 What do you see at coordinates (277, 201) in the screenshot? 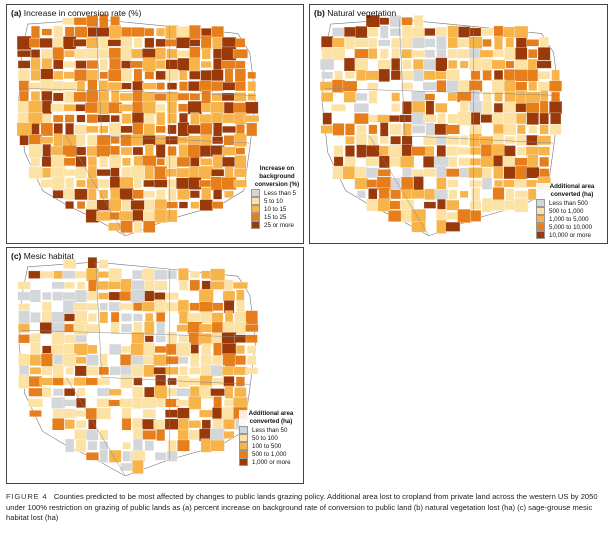
I see `legend-item: 5 to 10` at bounding box center [277, 201].